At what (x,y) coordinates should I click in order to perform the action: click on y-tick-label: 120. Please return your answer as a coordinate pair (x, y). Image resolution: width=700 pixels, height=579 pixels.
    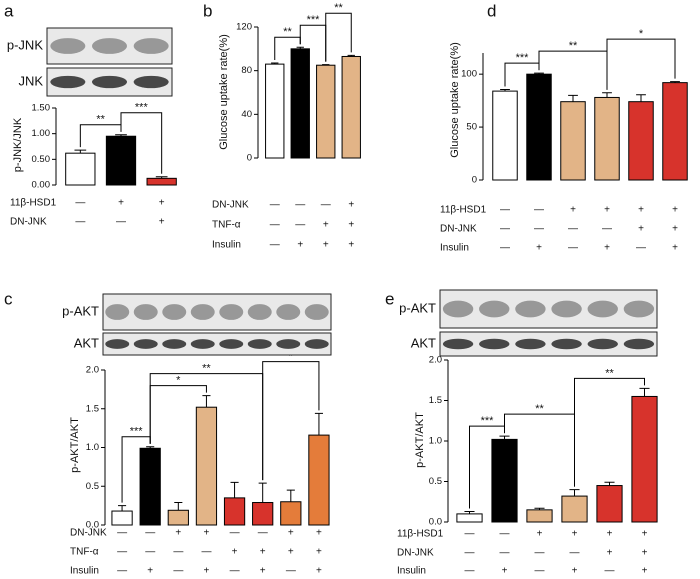
    Looking at the image, I should click on (244, 27).